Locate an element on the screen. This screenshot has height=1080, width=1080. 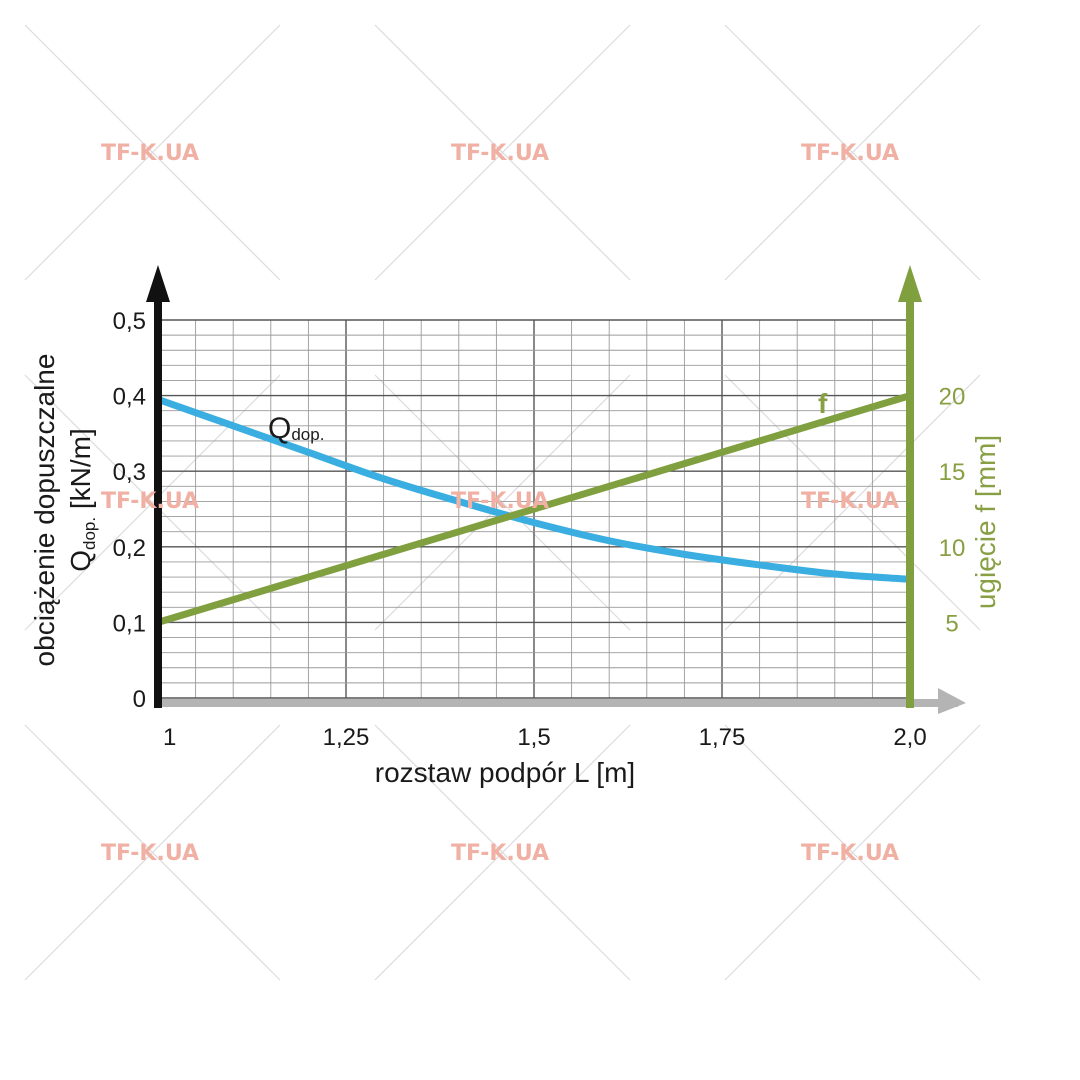
y-tick-label: 0,1 is located at coordinates (129, 623).